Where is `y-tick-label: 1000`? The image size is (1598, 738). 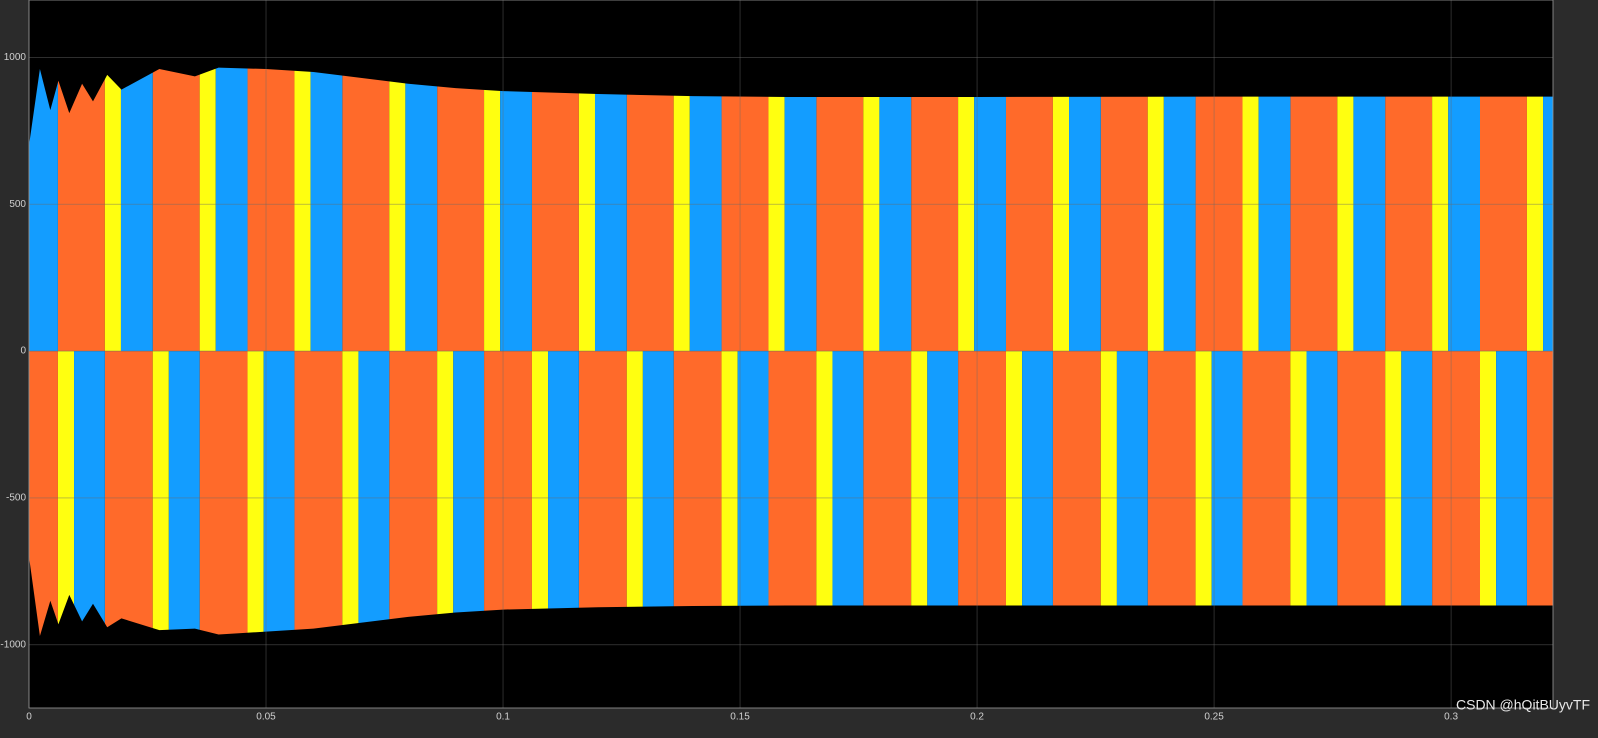
y-tick-label: 1000 is located at coordinates (15, 57).